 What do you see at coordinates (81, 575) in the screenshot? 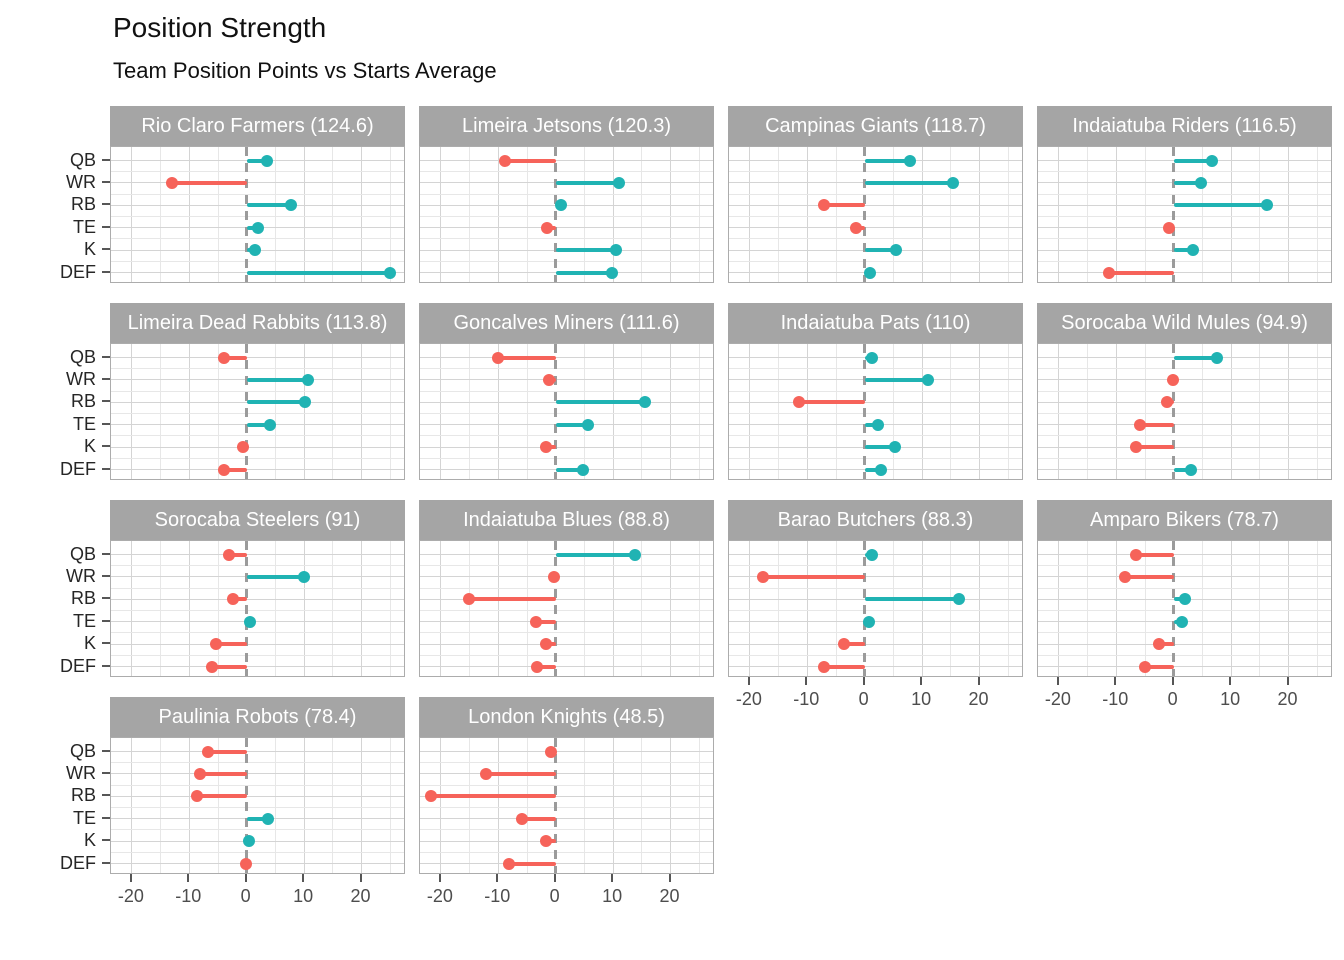
I see `y-axis-label: WR` at bounding box center [81, 575].